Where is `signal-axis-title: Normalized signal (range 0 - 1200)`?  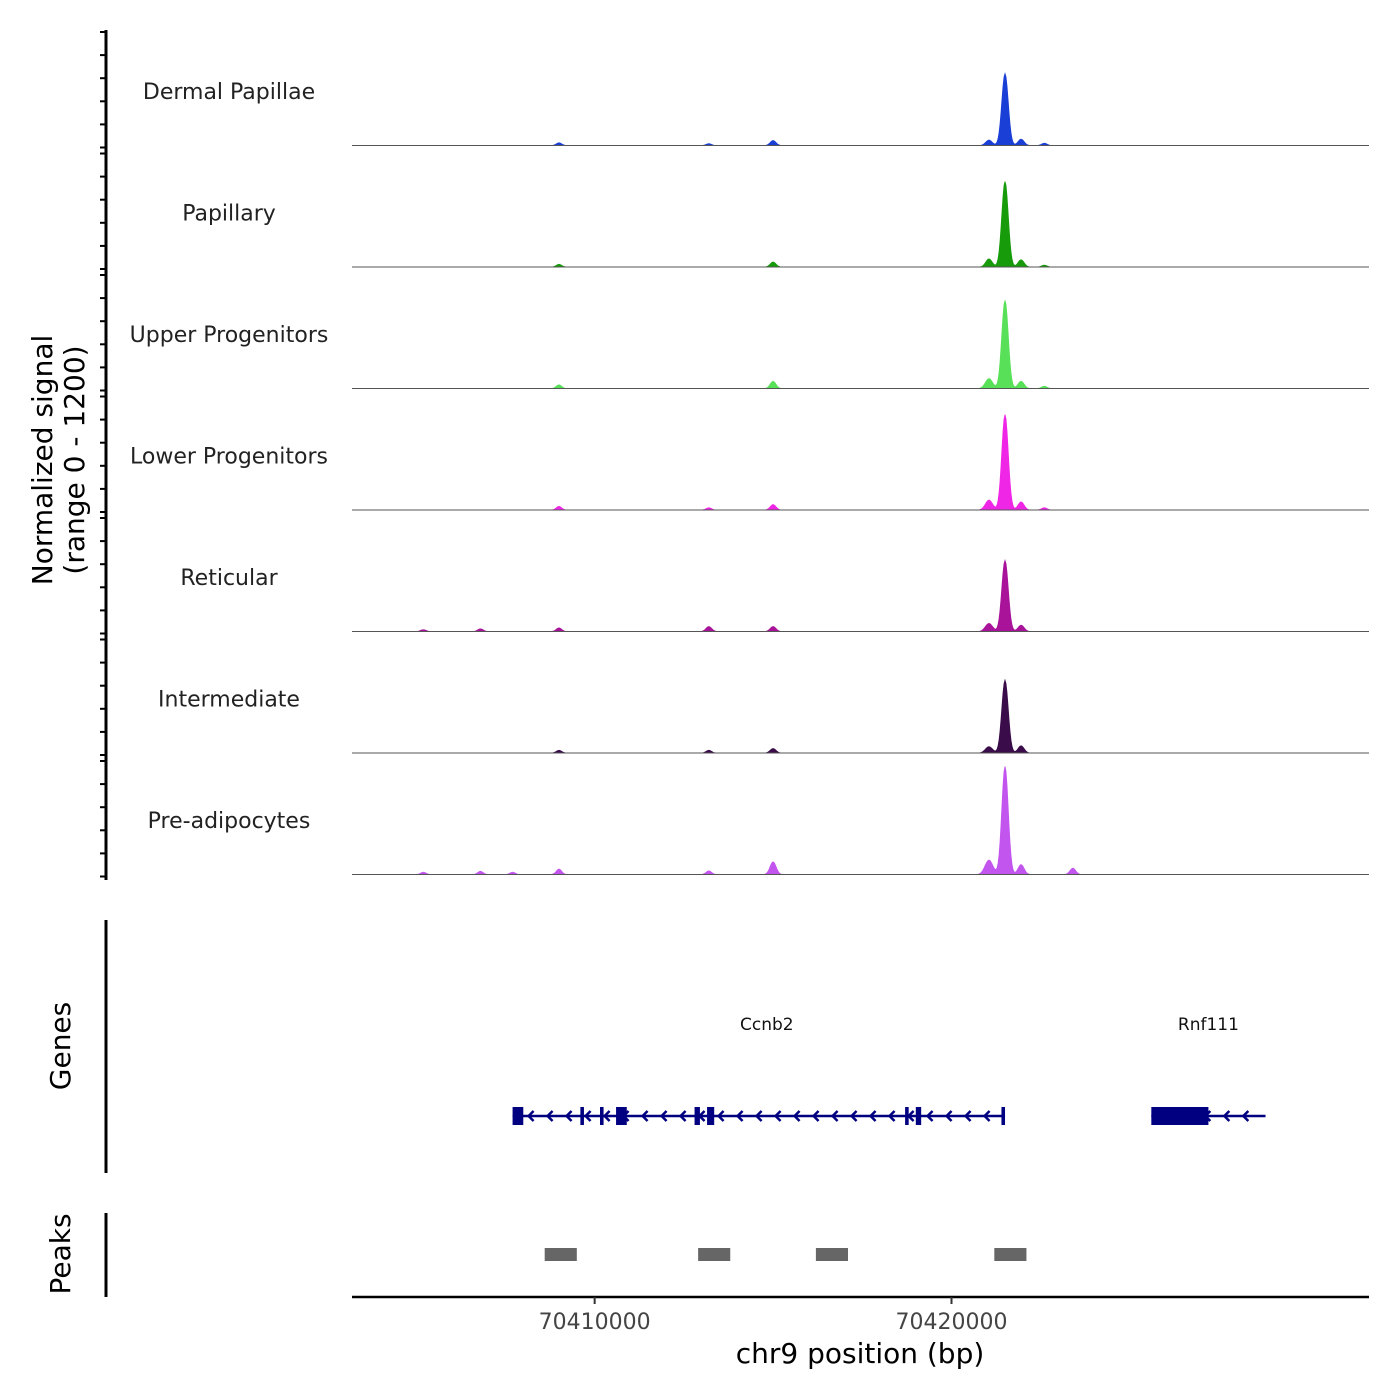
signal-axis-title: Normalized signal (range 0 - 1200) is located at coordinates (58, 460).